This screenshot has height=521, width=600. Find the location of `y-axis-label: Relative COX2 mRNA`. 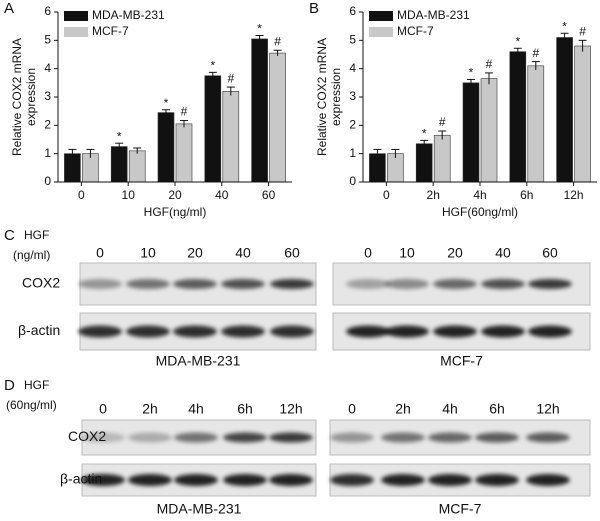

y-axis-label: Relative COX2 mRNA is located at coordinates (17, 97).